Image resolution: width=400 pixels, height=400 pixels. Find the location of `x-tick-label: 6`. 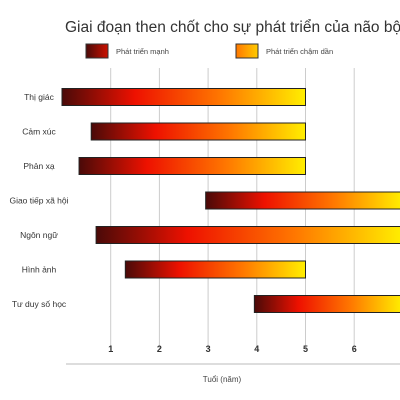

x-tick-label: 6 is located at coordinates (354, 349).